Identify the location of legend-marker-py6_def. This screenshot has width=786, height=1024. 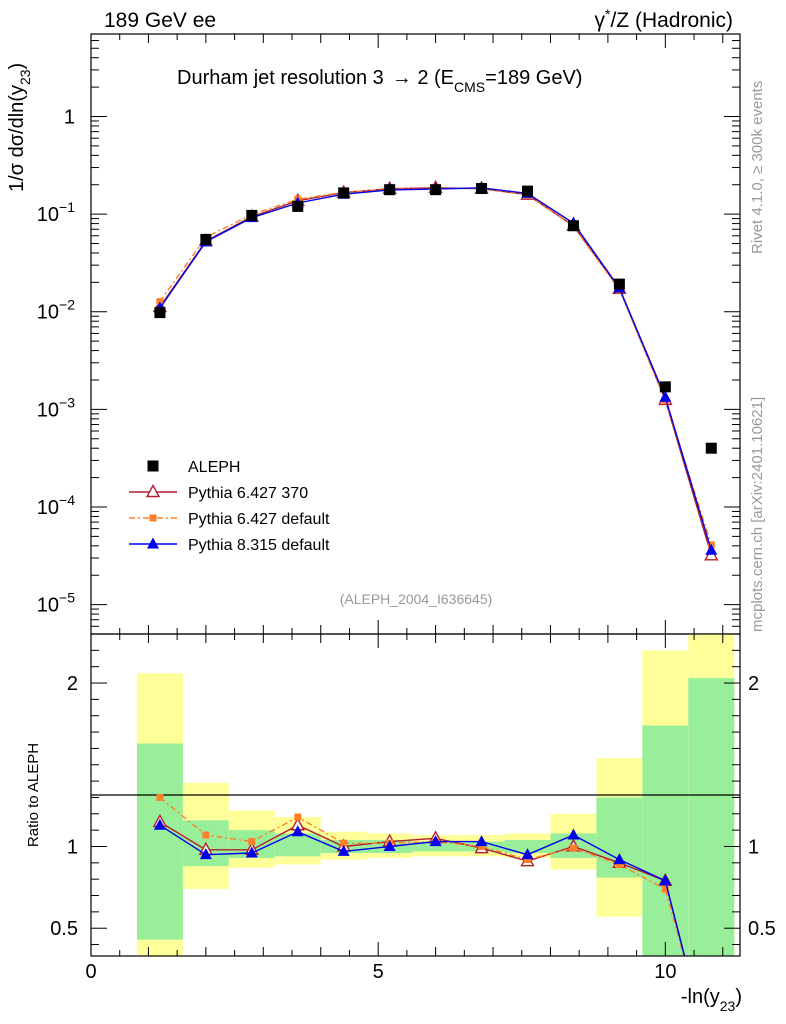
(153, 518).